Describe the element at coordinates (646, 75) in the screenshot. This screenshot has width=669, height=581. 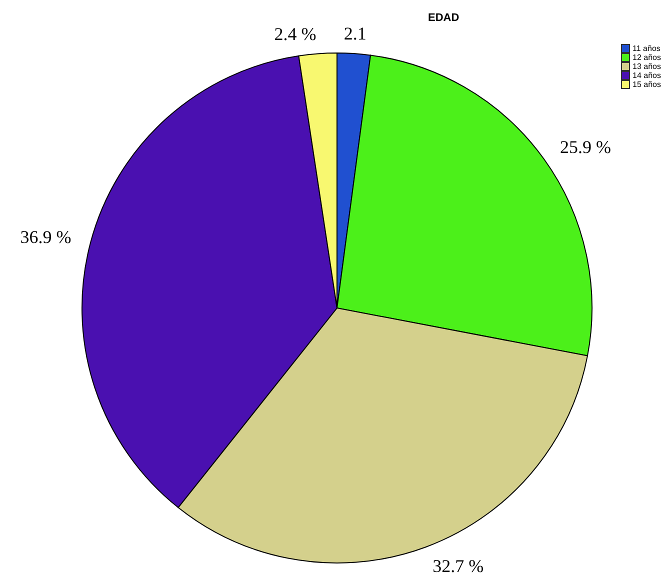
I see `legend-label: 14 años` at that location.